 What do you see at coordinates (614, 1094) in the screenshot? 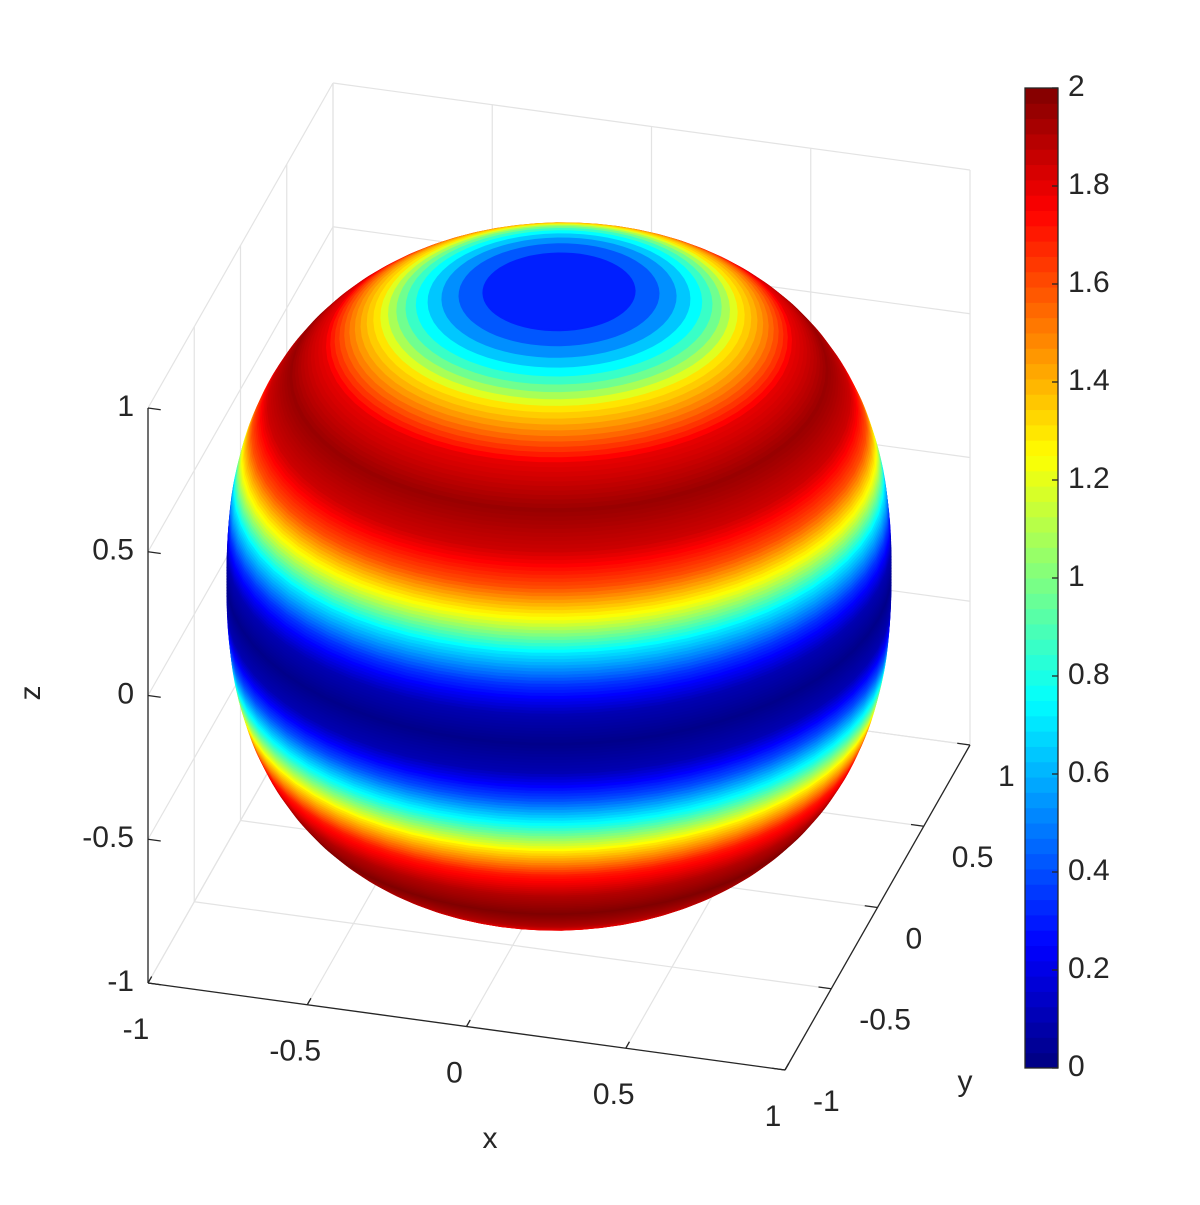
I see `x-tick-label: 0.5` at bounding box center [614, 1094].